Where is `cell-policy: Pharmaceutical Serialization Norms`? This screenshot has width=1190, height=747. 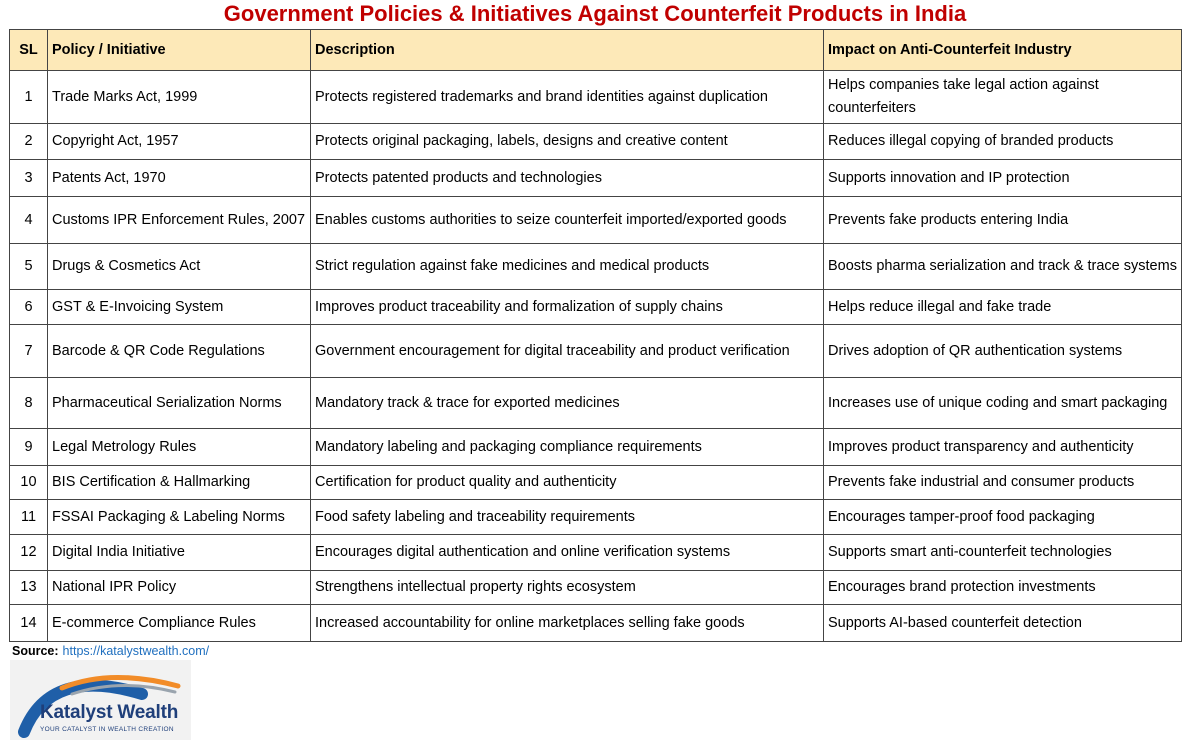 cell-policy: Pharmaceutical Serialization Norms is located at coordinates (179, 403).